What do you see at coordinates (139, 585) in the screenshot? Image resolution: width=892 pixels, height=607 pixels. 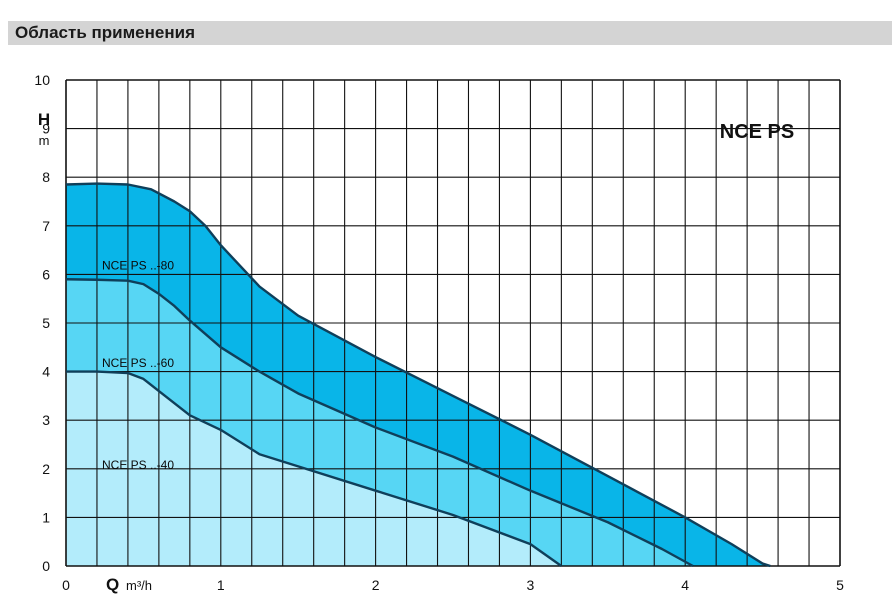 I see `x-axis-unit: m³/h` at bounding box center [139, 585].